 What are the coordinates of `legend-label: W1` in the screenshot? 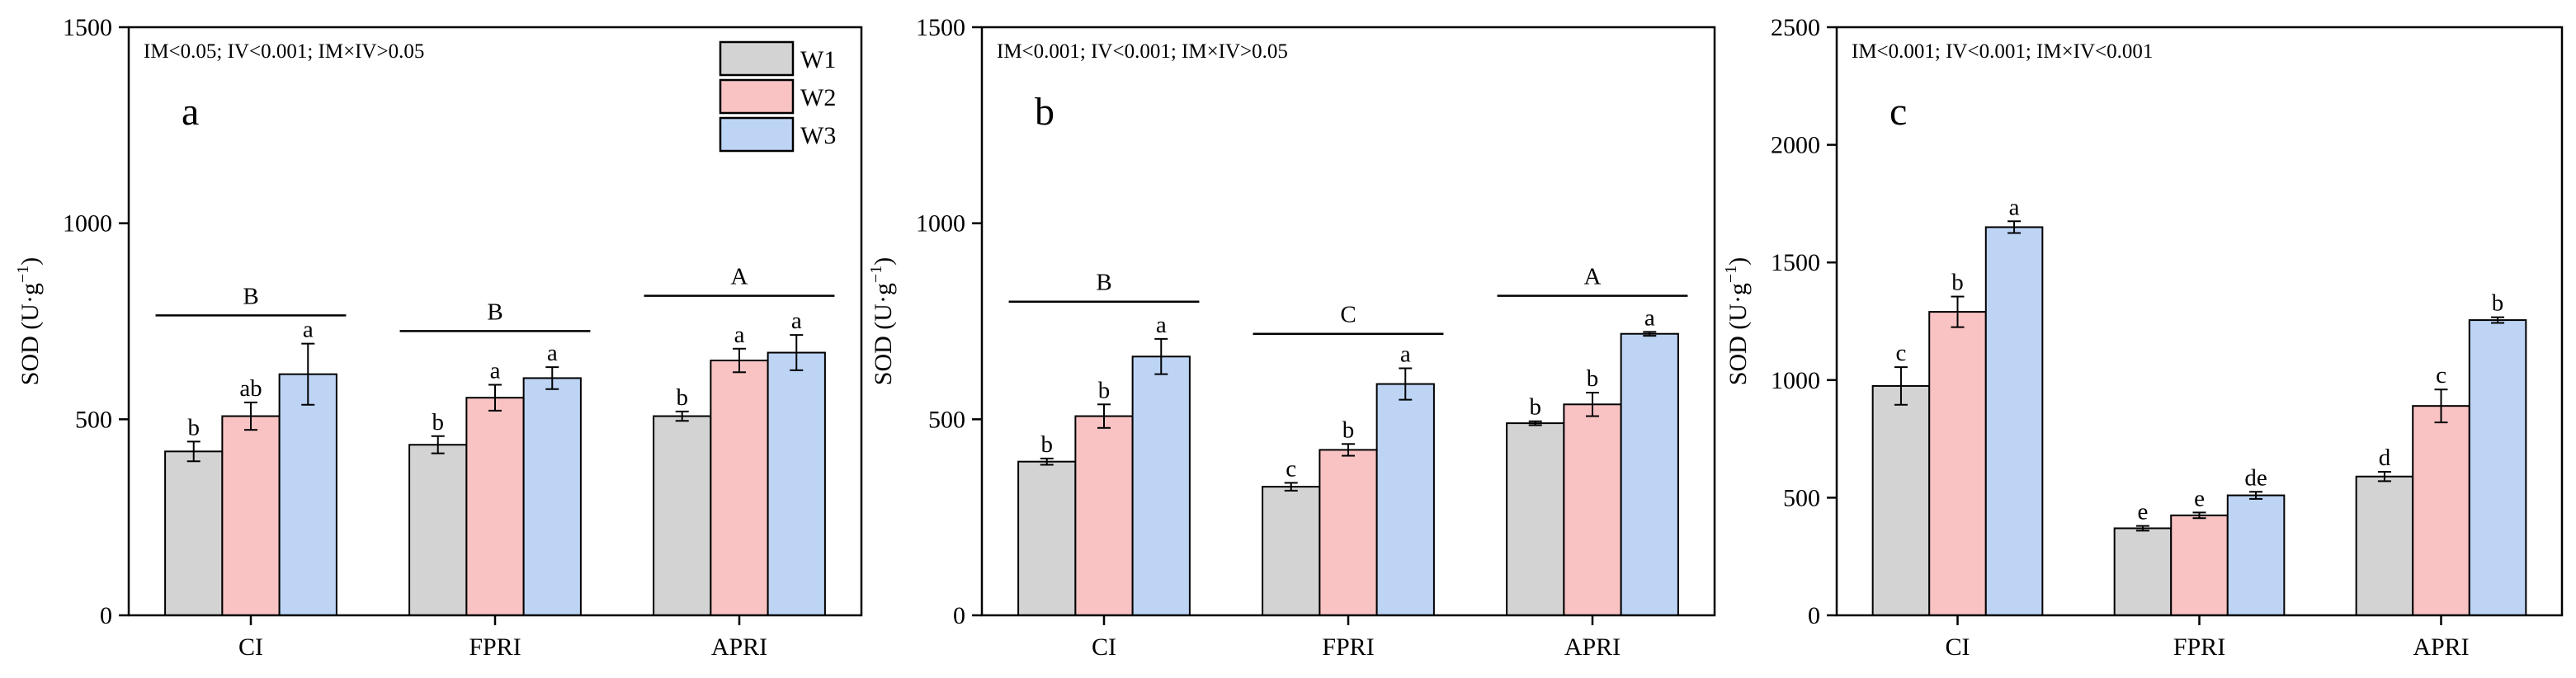 It's located at (818, 59).